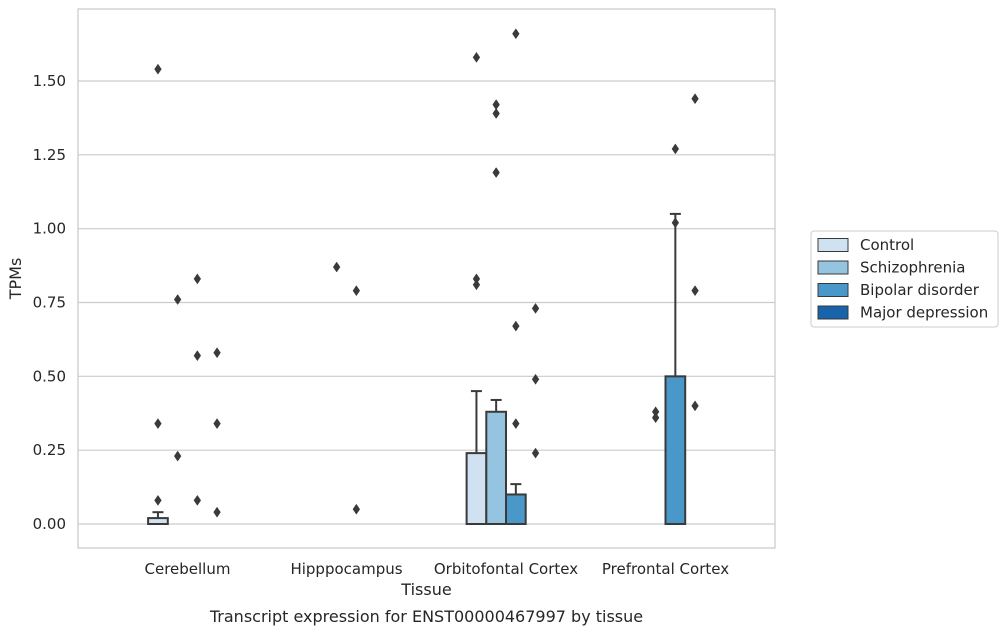 This screenshot has width=1007, height=634. I want to click on legend-label: Bipolar disorder, so click(920, 290).